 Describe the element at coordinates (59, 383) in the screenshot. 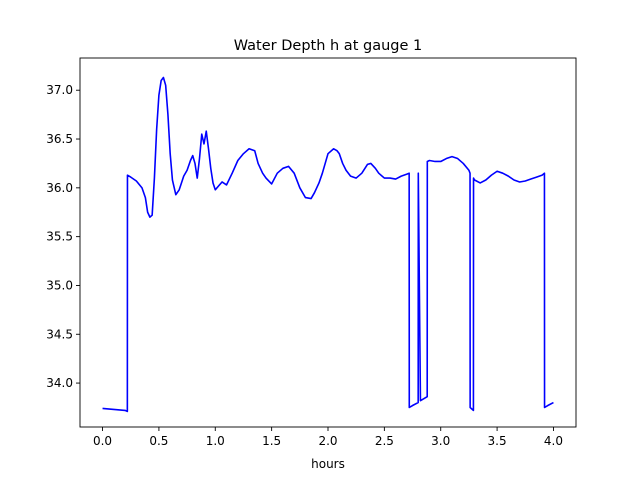

I see `y-tick-label: 34.0` at that location.